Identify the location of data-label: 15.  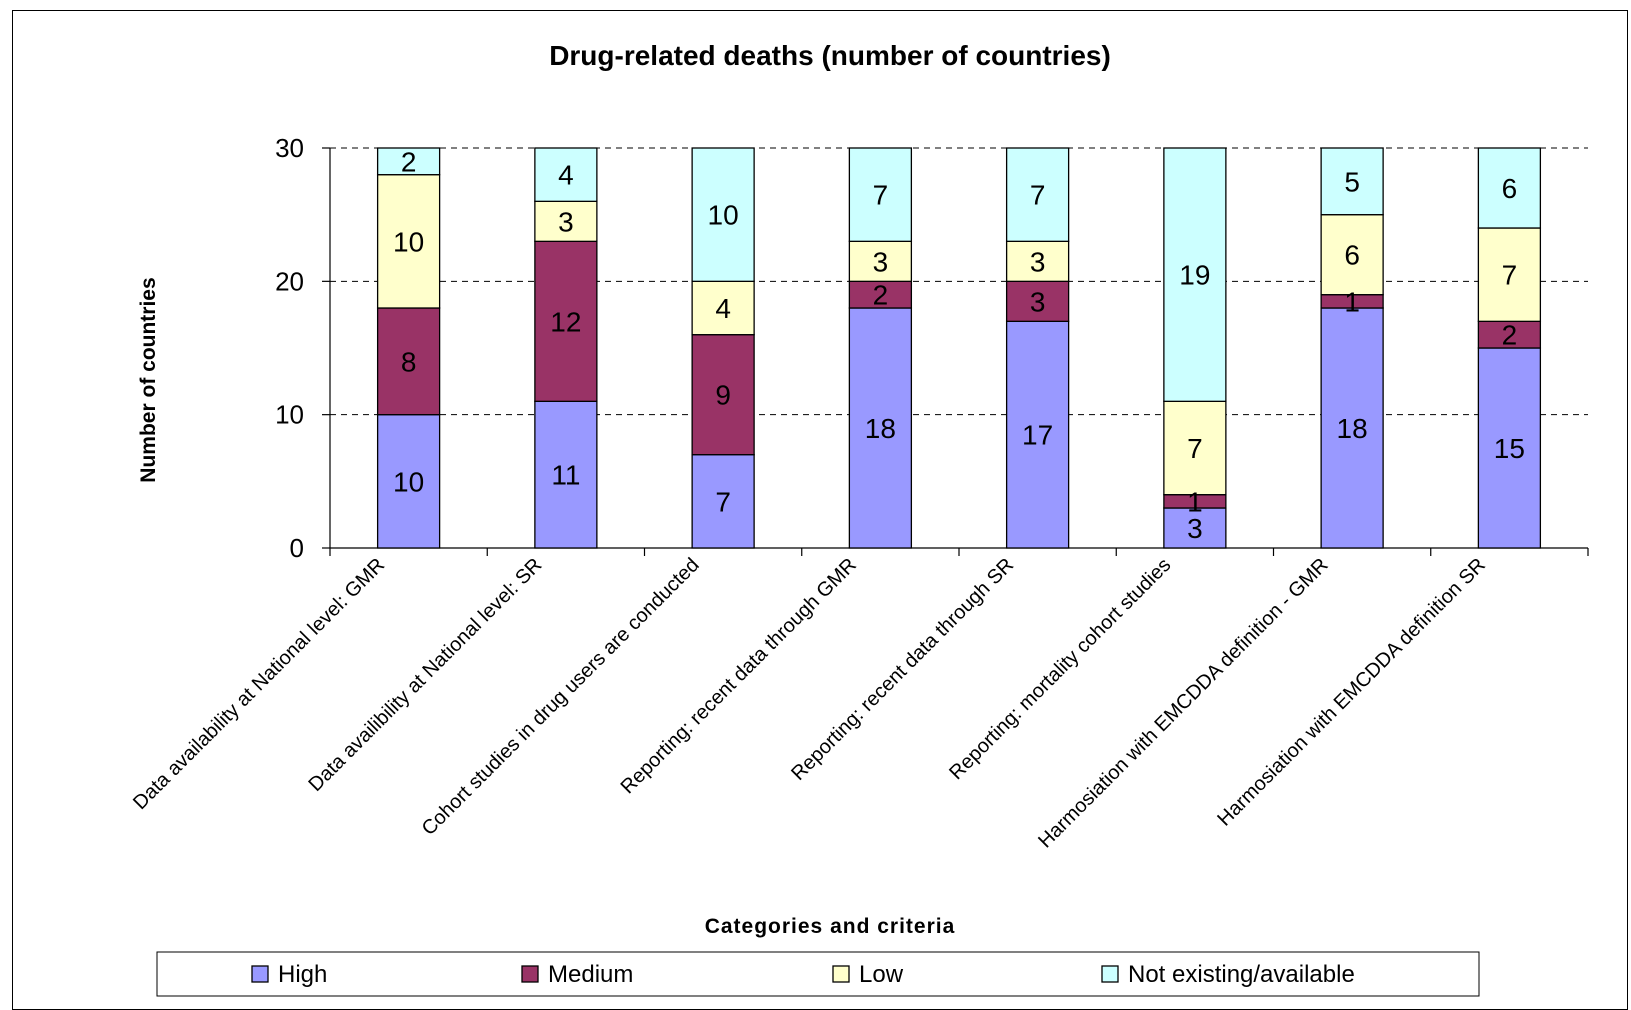
(1509, 448).